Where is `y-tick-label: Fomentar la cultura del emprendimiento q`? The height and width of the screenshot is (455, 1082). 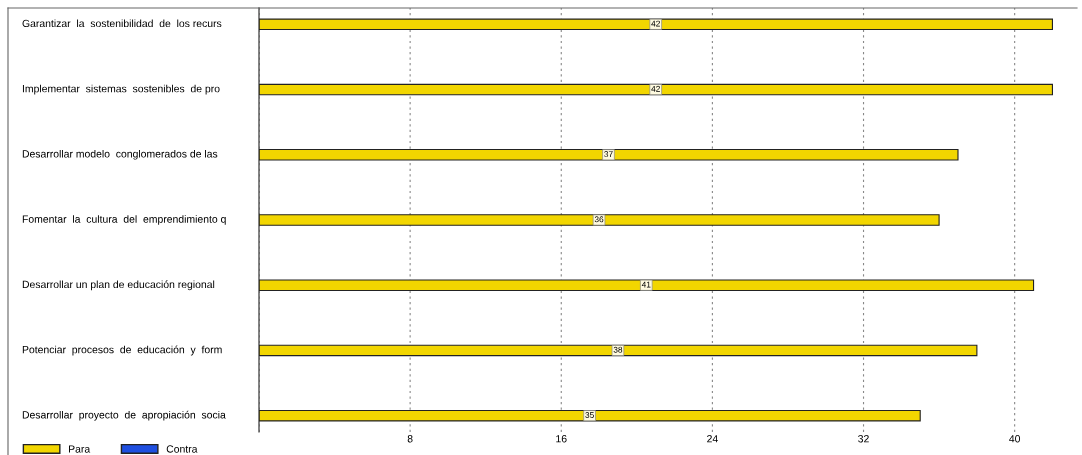 y-tick-label: Fomentar la cultura del emprendimiento q is located at coordinates (124, 220).